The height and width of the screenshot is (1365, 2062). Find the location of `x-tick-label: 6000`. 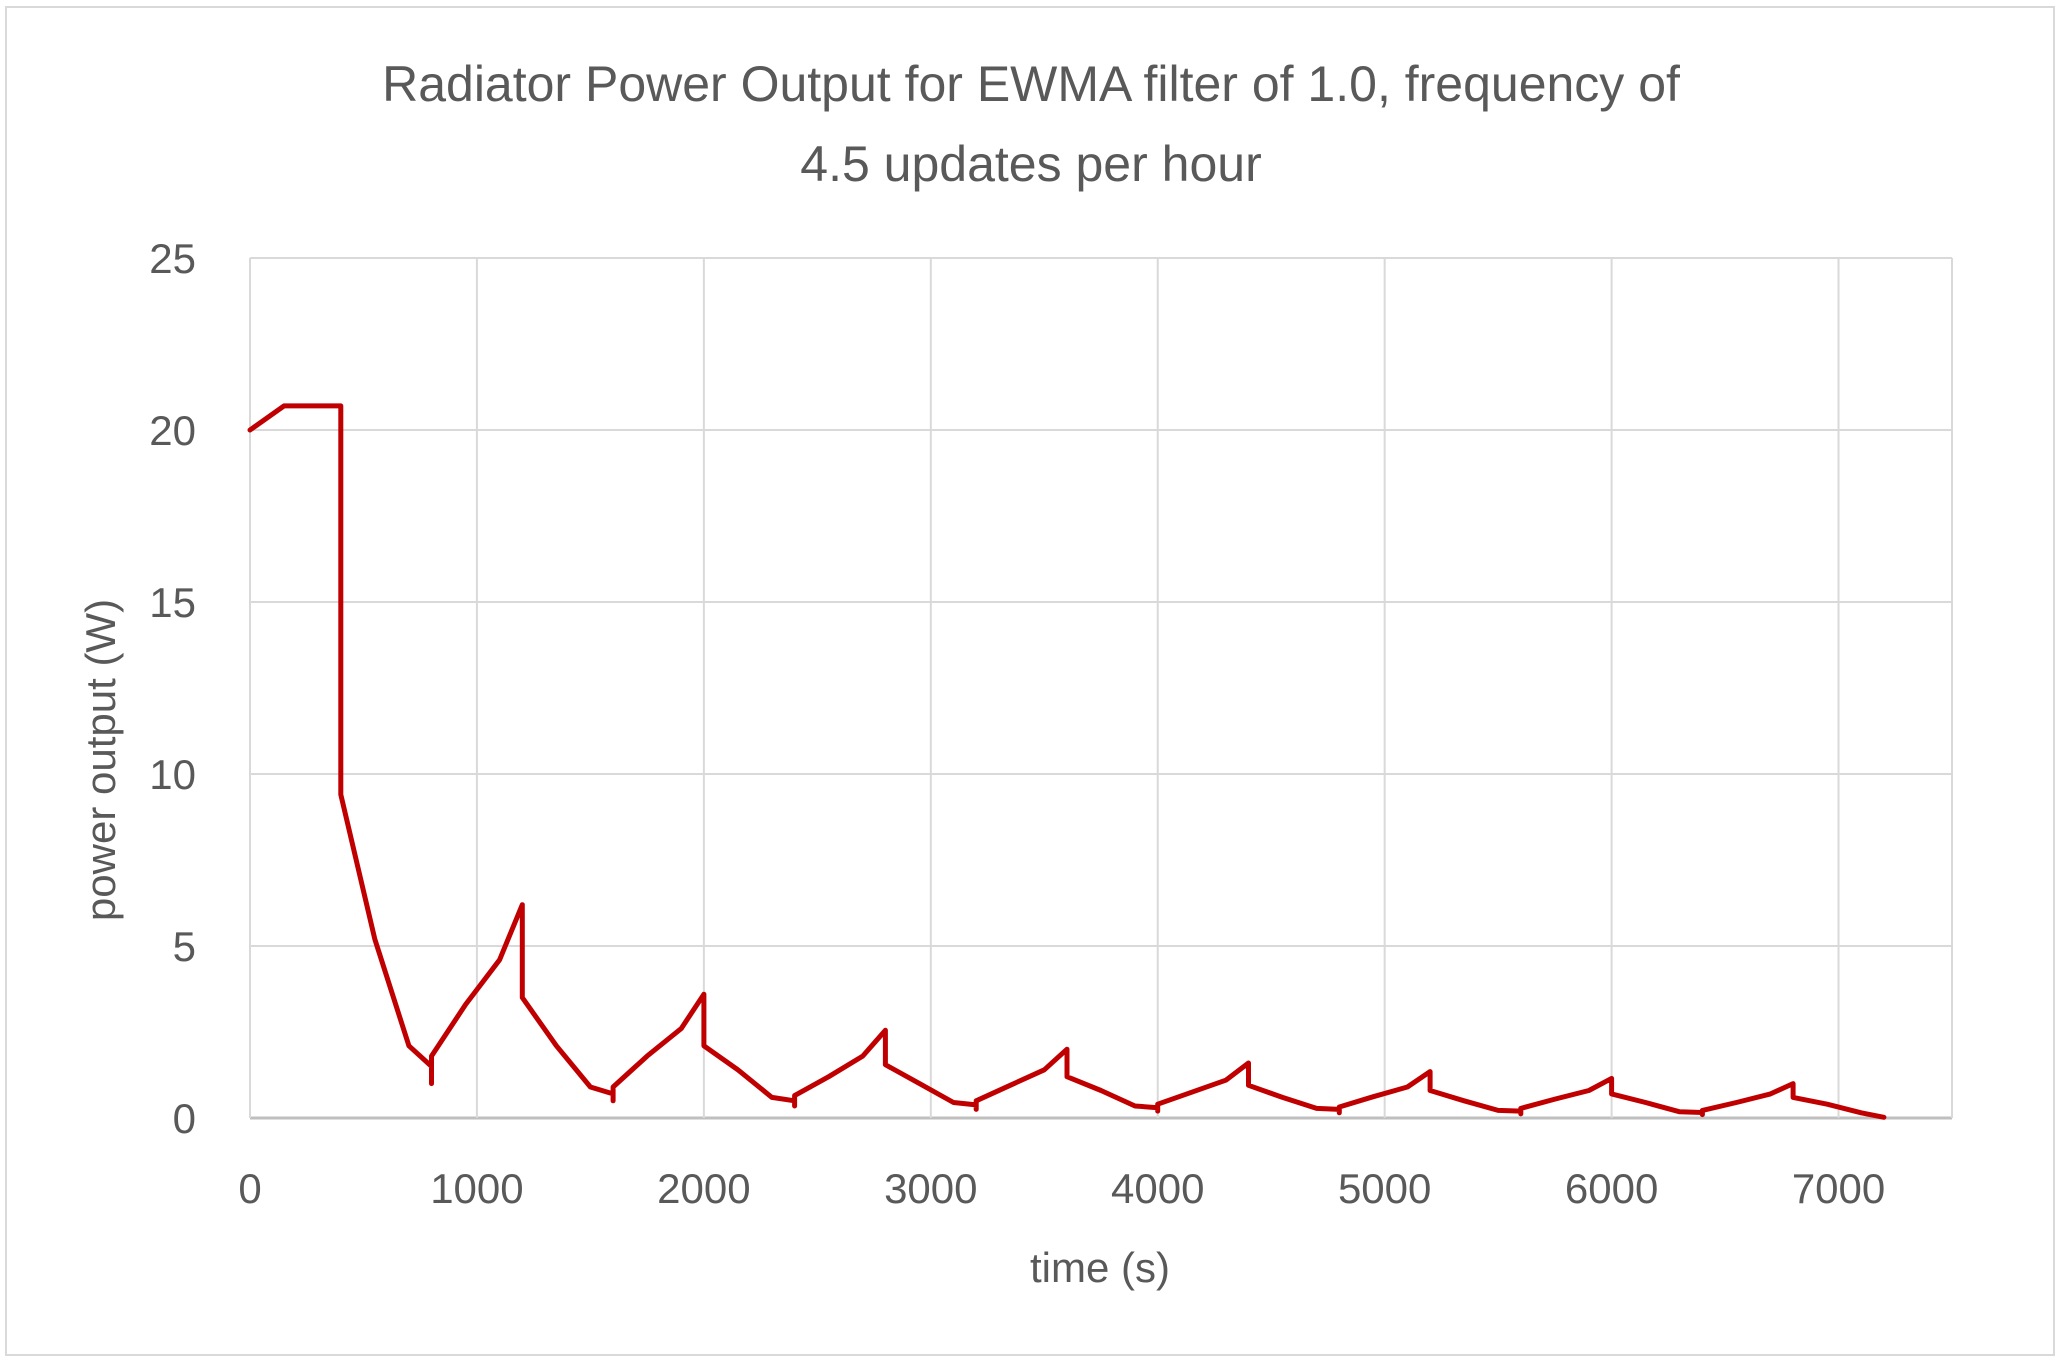

x-tick-label: 6000 is located at coordinates (1611, 1188).